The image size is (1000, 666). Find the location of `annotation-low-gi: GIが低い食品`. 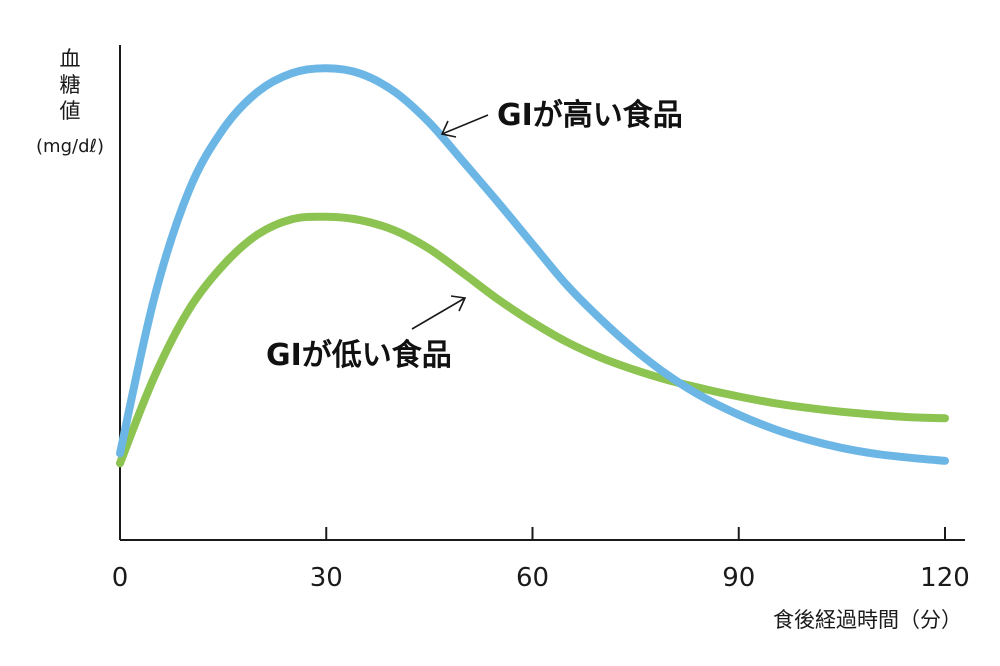

annotation-low-gi: GIが低い食品 is located at coordinates (366, 334).